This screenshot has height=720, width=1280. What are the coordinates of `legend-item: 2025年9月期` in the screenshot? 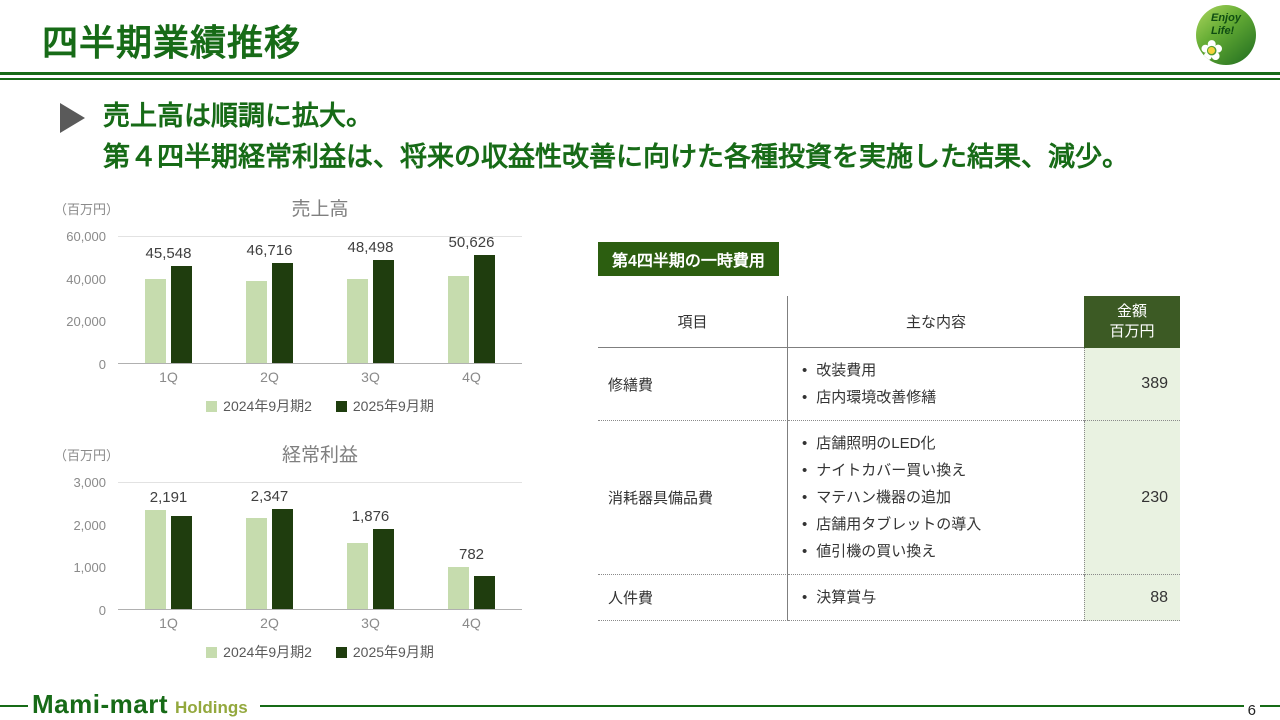 It's located at (384, 652).